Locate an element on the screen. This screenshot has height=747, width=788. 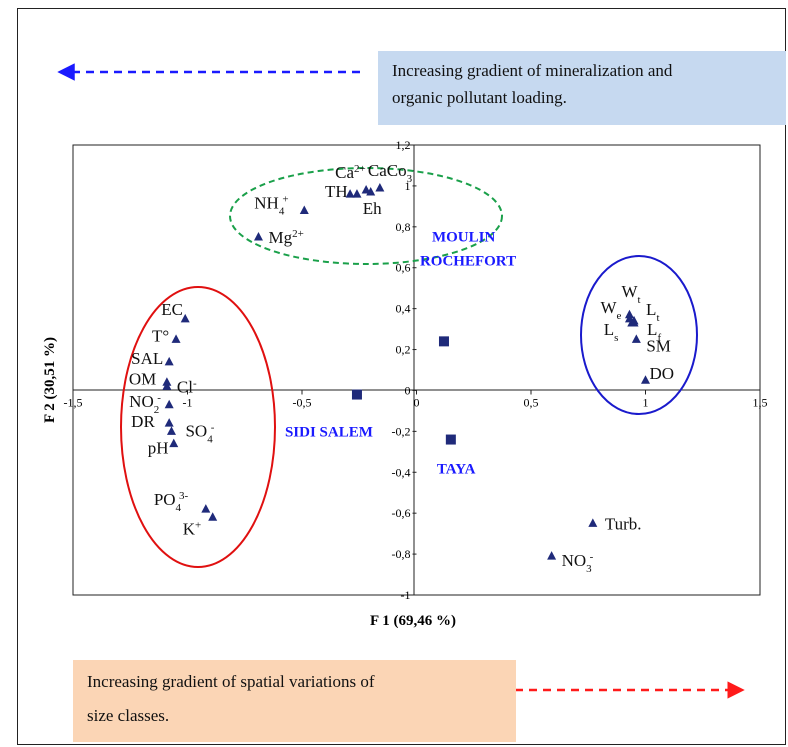
x-axis-label: F 1 (69,46 %) is located at coordinates (413, 621).